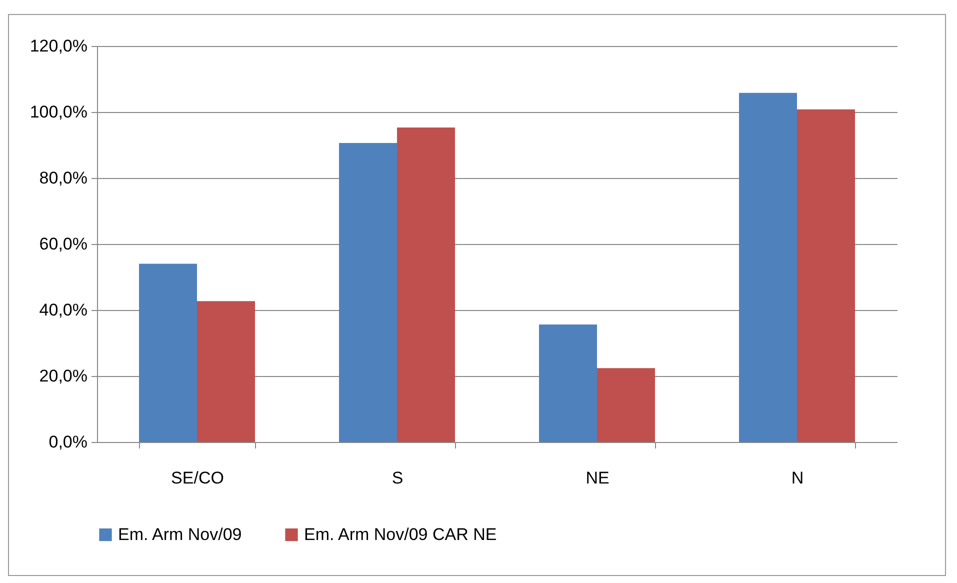 The height and width of the screenshot is (583, 957). I want to click on y-tick-label: 20,0%, so click(63, 376).